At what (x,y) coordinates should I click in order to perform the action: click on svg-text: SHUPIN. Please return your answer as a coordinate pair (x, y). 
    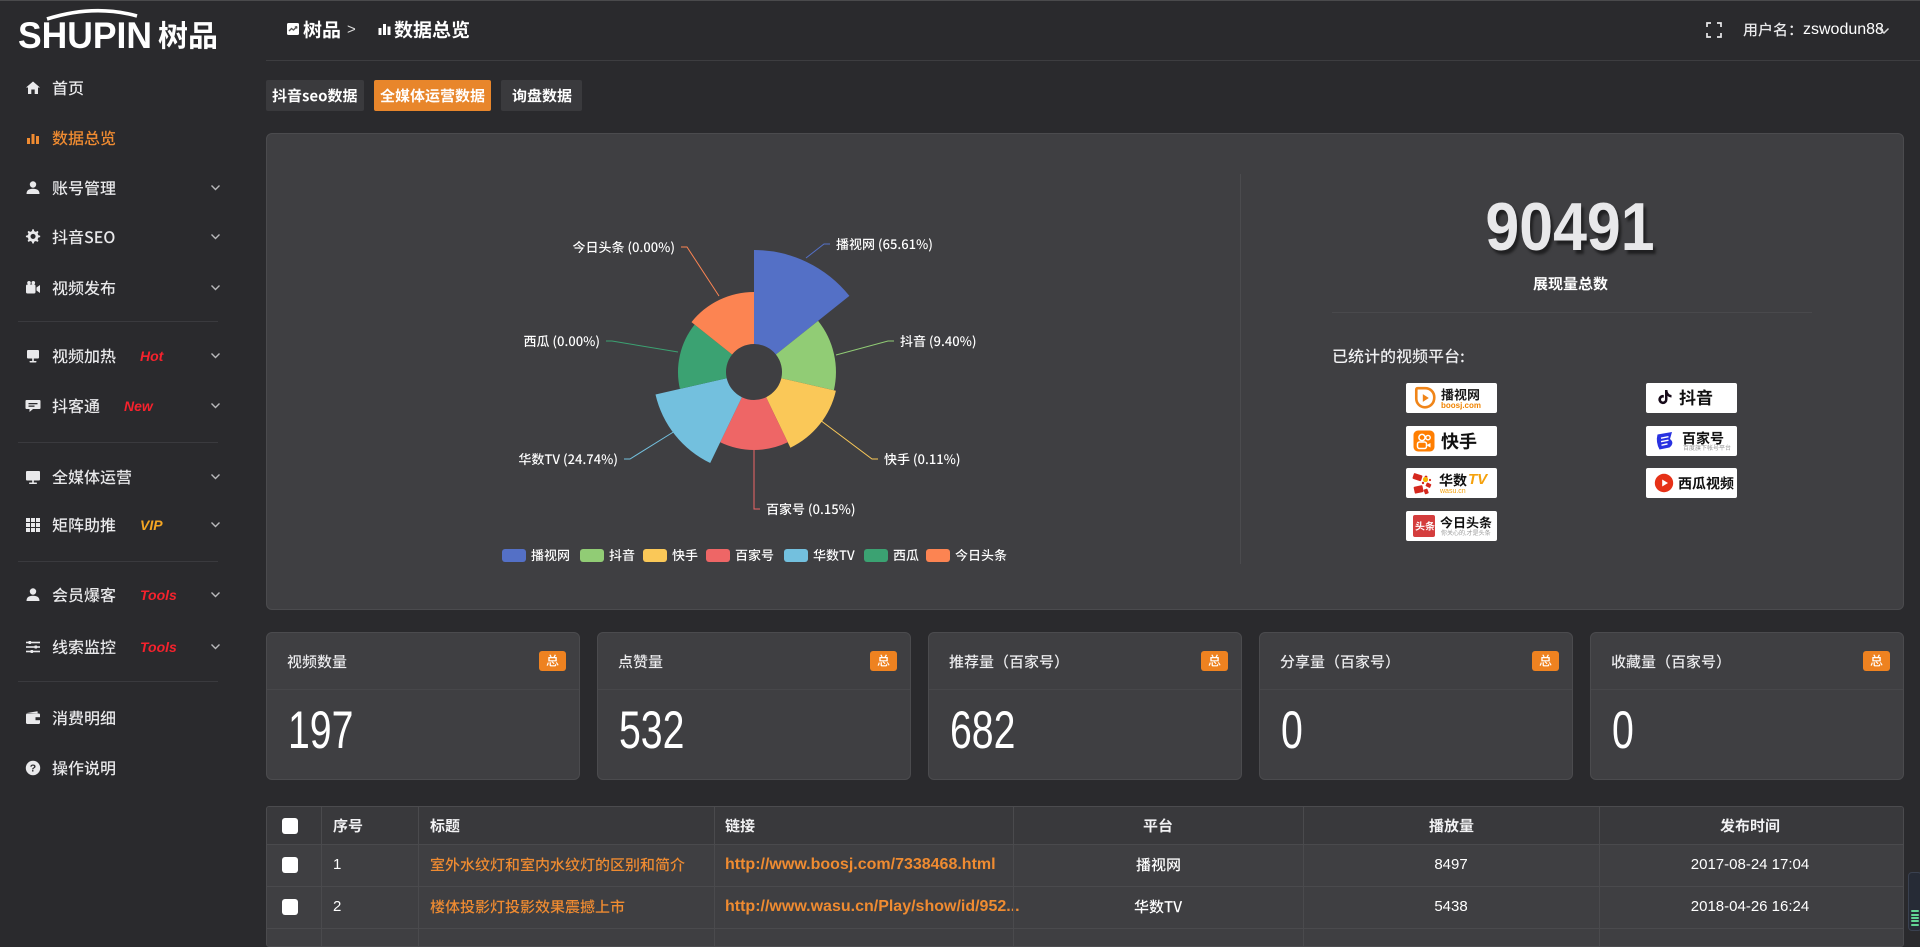
    Looking at the image, I should click on (85, 34).